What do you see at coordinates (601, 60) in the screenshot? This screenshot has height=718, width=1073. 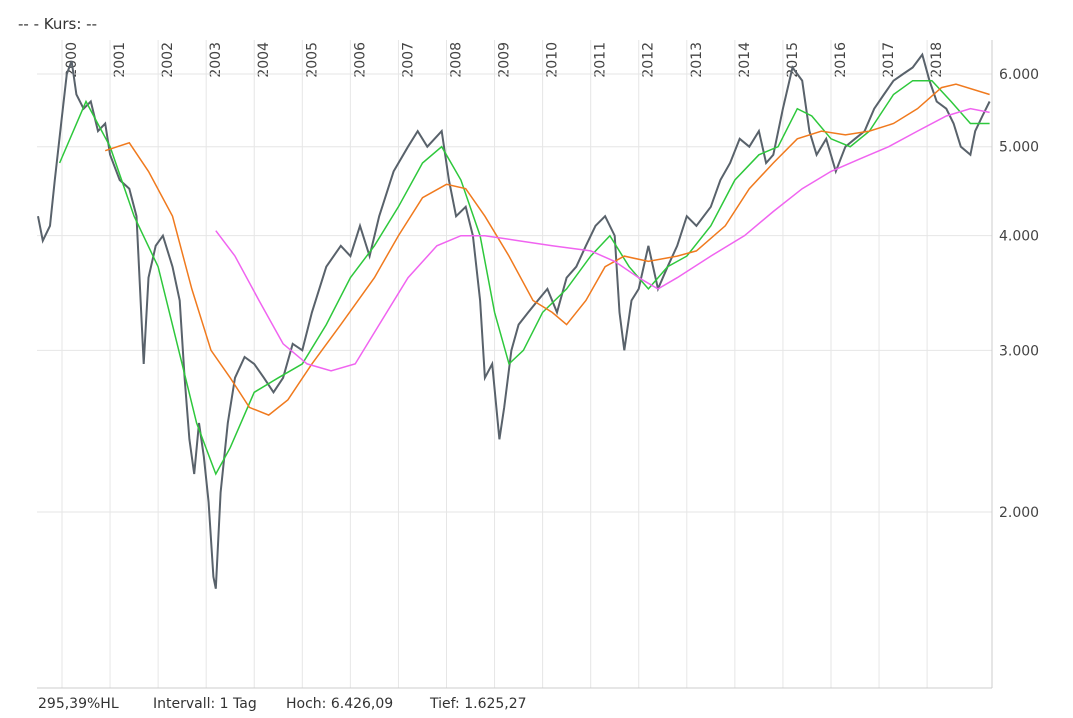 I see `x-tick-label: 2011` at bounding box center [601, 60].